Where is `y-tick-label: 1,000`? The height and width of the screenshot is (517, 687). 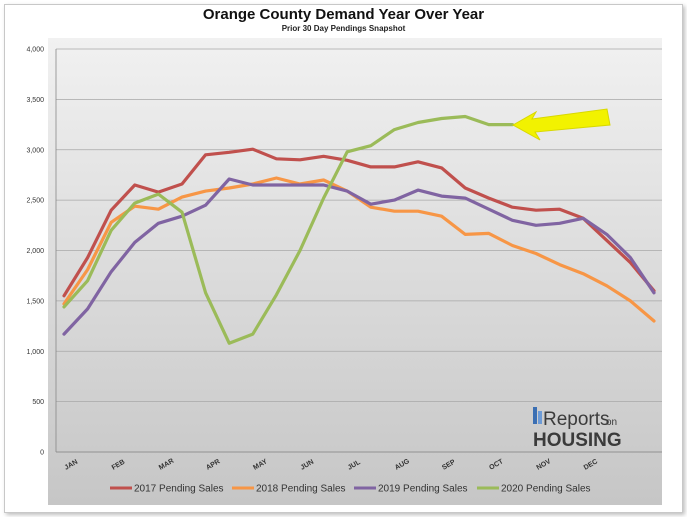 y-tick-label: 1,000 is located at coordinates (35, 352).